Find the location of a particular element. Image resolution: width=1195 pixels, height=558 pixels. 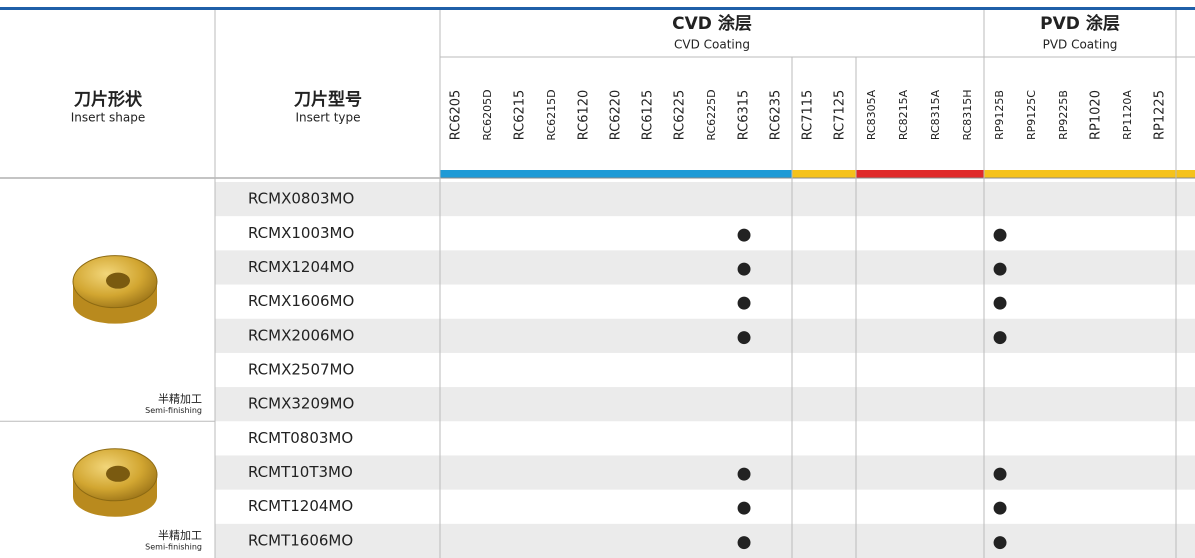

grade-label: RP1020 is located at coordinates (1096, 115).